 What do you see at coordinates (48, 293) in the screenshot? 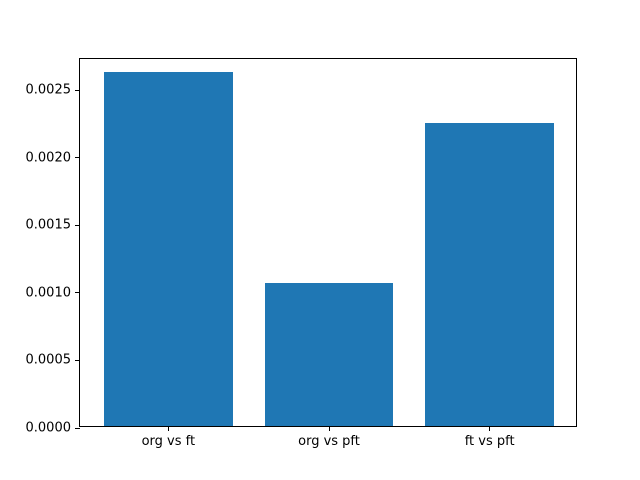
I see `y-tick-label: 0.0010` at bounding box center [48, 293].